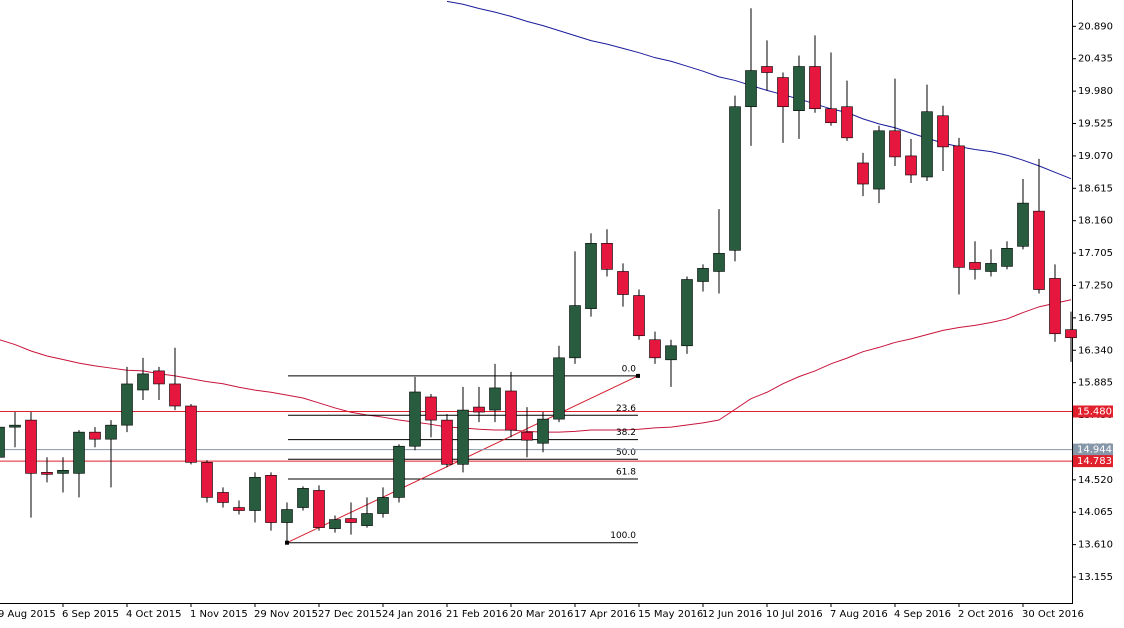 The image size is (1124, 628). What do you see at coordinates (794, 614) in the screenshot?
I see `x-tick-label: 10 Jul 2016` at bounding box center [794, 614].